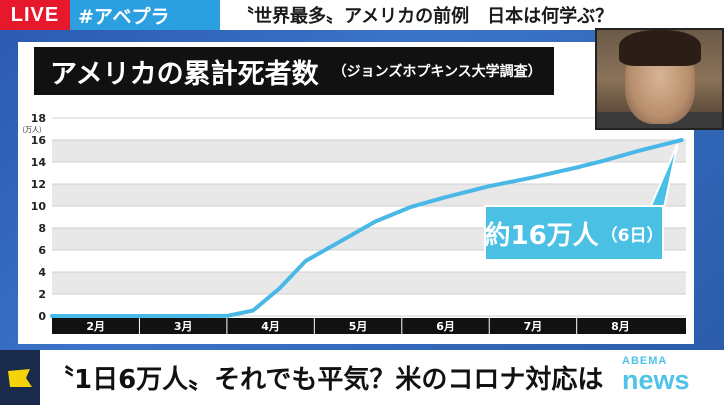  I want to click on y-tick-label: 14, so click(39, 162).